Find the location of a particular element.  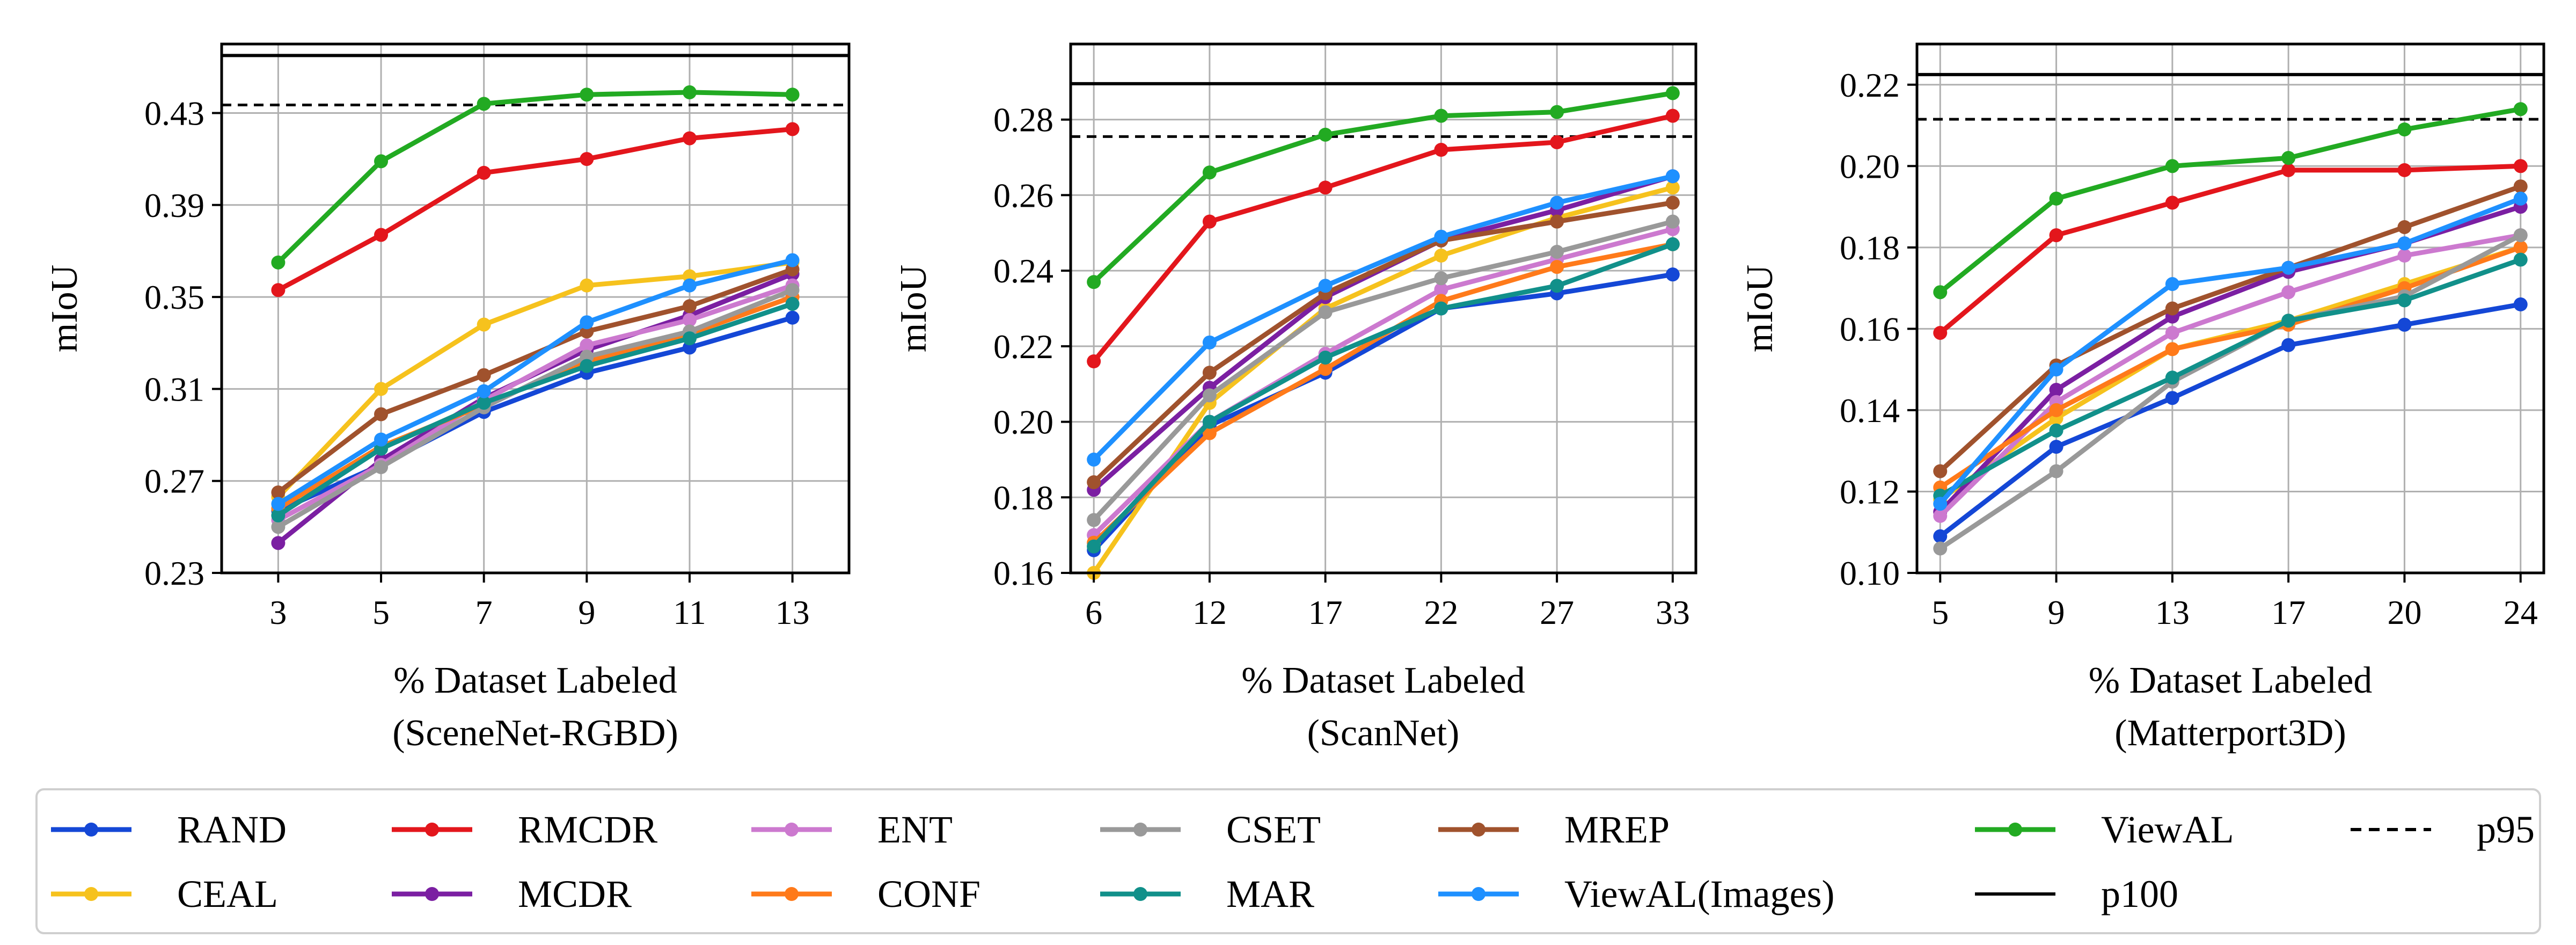

x-tick-label: 20 is located at coordinates (2404, 612).